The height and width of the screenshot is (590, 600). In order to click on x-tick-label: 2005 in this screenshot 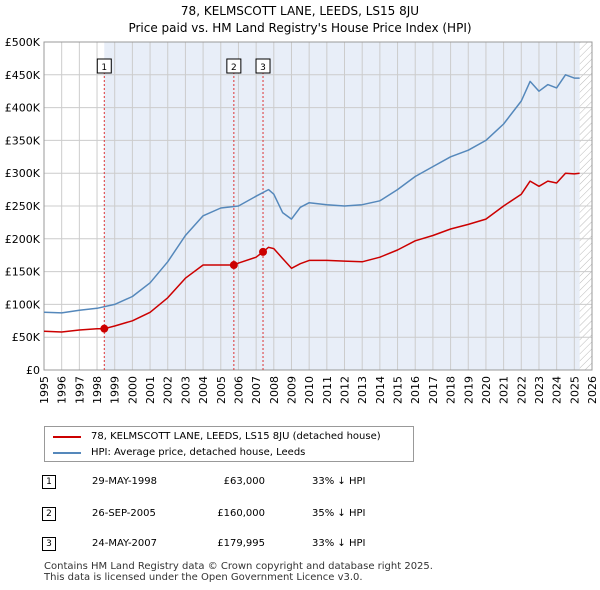, I will do `click(221, 390)`.